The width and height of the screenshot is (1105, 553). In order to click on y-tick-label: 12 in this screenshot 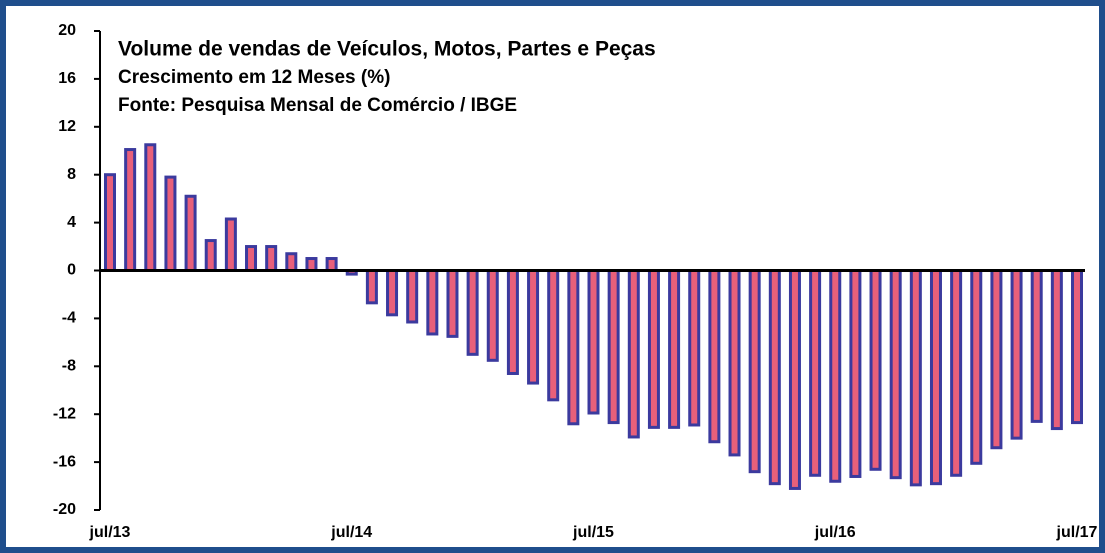, I will do `click(67, 126)`.